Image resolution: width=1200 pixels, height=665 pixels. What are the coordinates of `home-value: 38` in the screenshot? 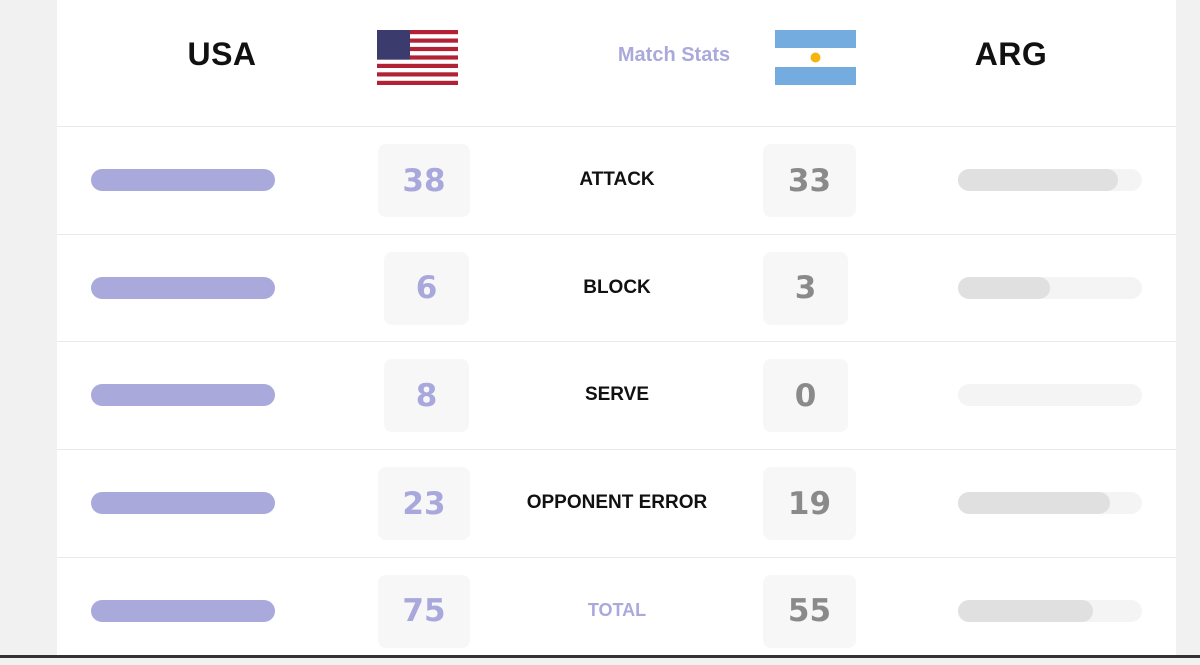 It's located at (424, 180).